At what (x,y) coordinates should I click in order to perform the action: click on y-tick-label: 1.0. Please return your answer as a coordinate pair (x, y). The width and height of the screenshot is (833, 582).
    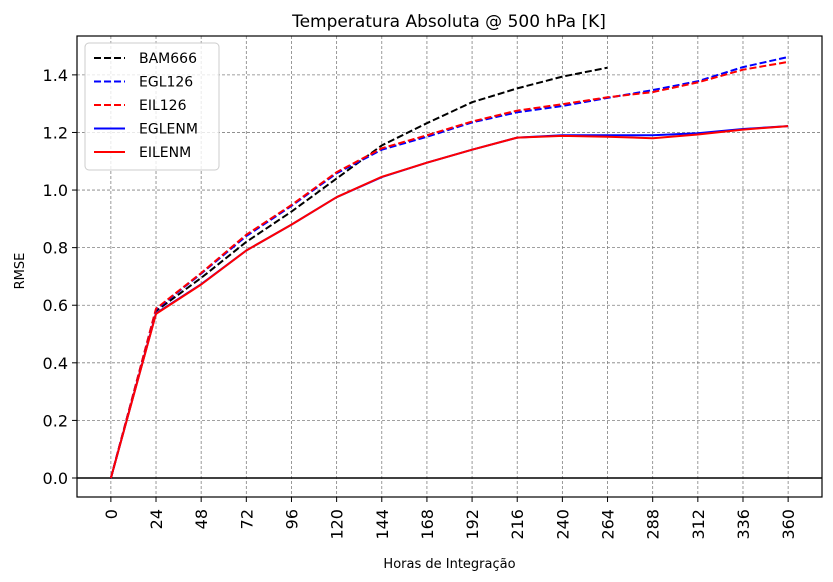
    Looking at the image, I should click on (55, 190).